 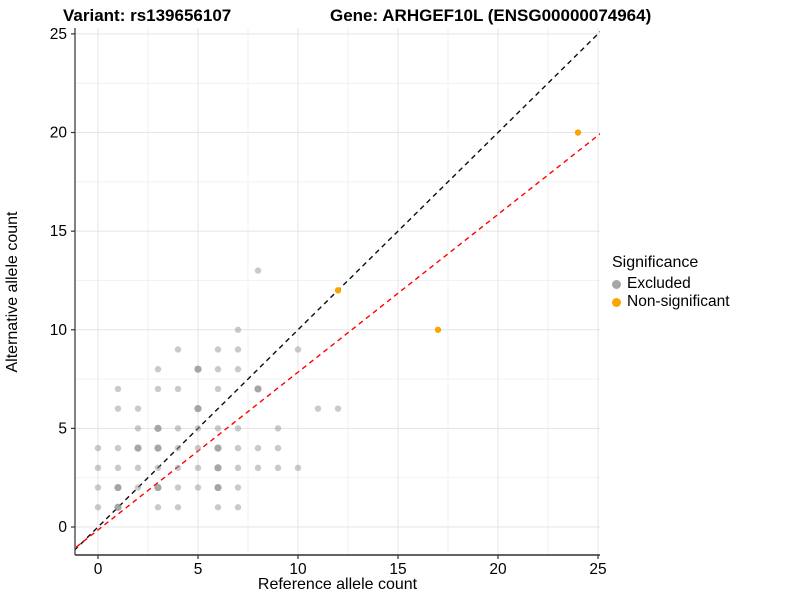 I want to click on y-tick-label: 20, so click(x=59, y=133).